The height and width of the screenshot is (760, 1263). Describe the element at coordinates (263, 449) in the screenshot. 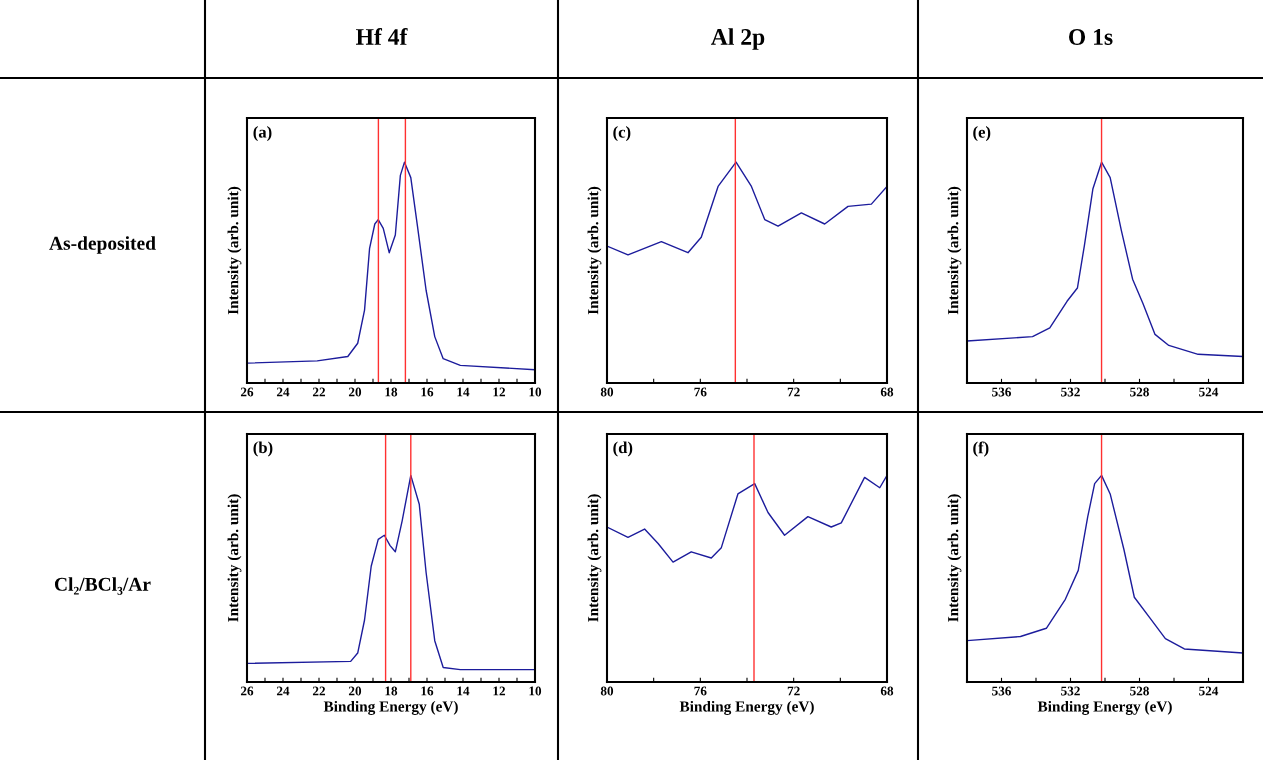

I see `text: (b)` at that location.